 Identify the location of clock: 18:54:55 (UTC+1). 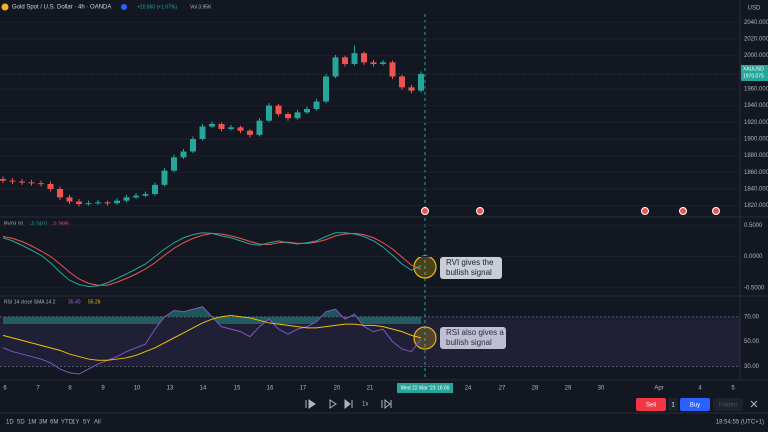
(740, 423).